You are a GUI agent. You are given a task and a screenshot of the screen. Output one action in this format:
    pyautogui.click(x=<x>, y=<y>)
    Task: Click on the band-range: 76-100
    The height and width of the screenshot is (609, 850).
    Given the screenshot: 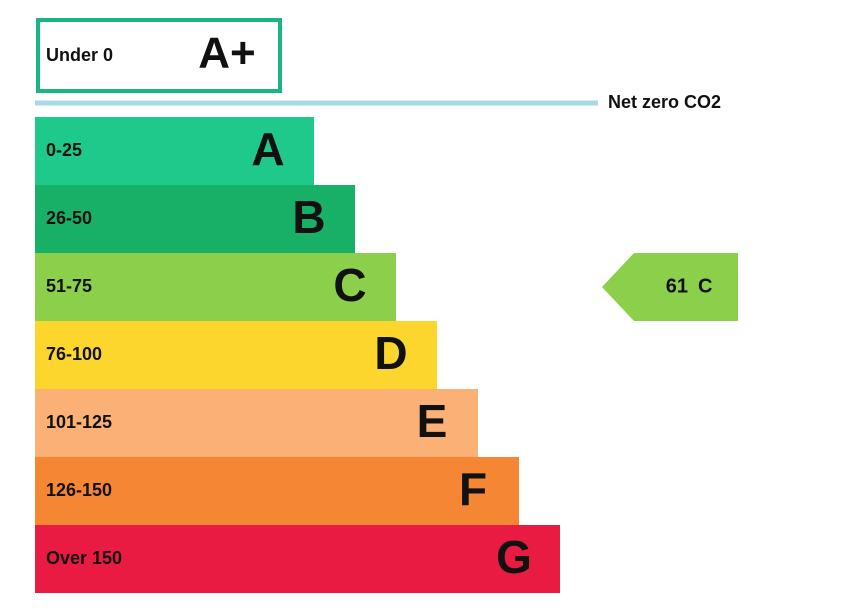 What is the action you would take?
    pyautogui.click(x=74, y=354)
    